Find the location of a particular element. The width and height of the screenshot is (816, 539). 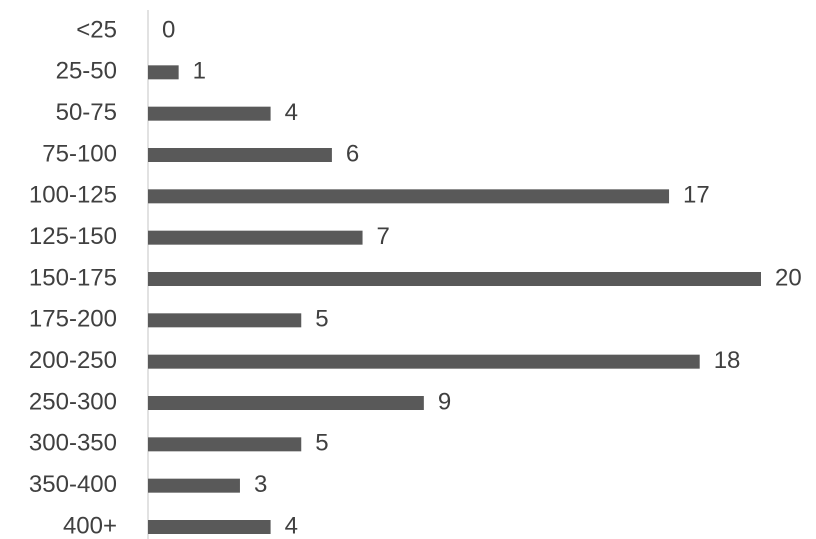

value-label: 3 is located at coordinates (260, 484).